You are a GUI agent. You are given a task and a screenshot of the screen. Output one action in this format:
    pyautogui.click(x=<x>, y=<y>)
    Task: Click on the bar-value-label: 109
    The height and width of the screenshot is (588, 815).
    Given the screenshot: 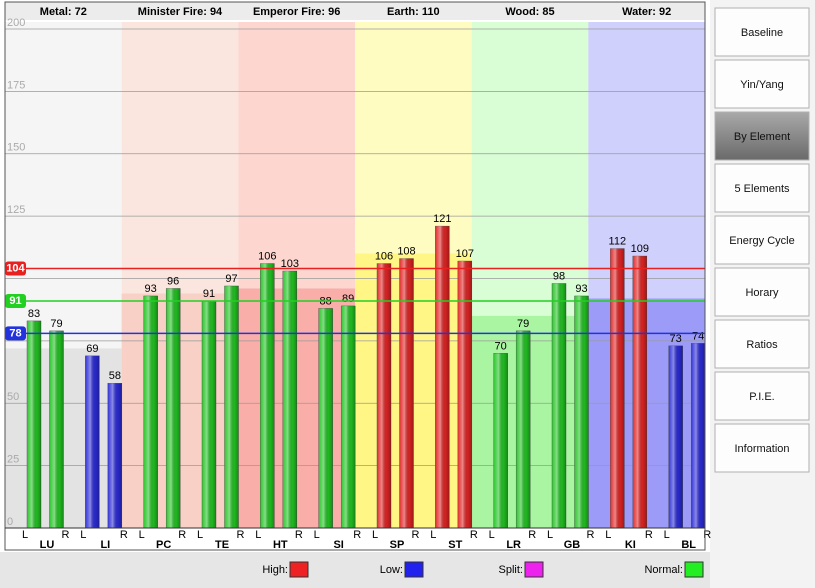 What is the action you would take?
    pyautogui.click(x=640, y=249)
    